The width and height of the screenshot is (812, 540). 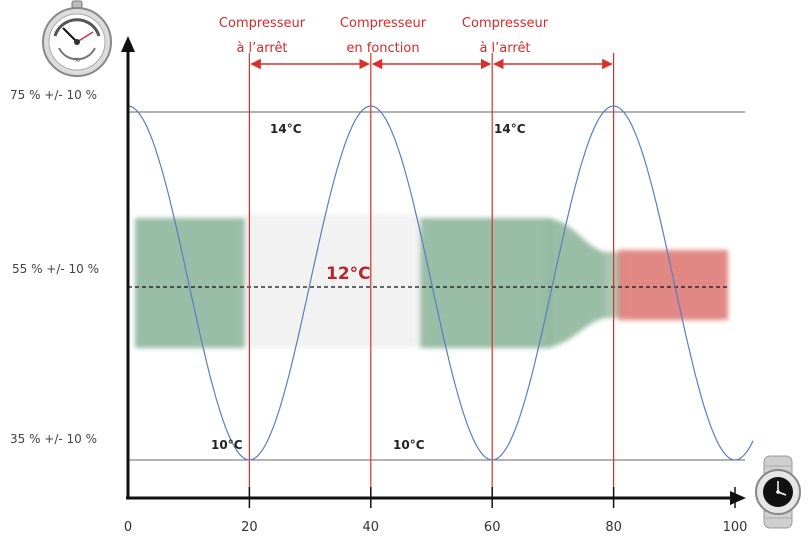 What do you see at coordinates (735, 527) in the screenshot?
I see `x-tick-label: 100` at bounding box center [735, 527].